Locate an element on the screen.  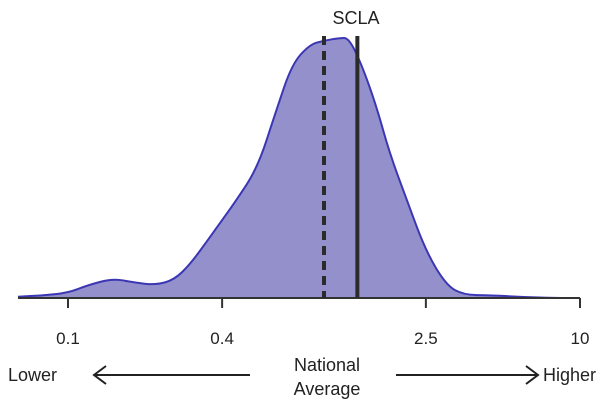
average-label: Average is located at coordinates (327, 389).